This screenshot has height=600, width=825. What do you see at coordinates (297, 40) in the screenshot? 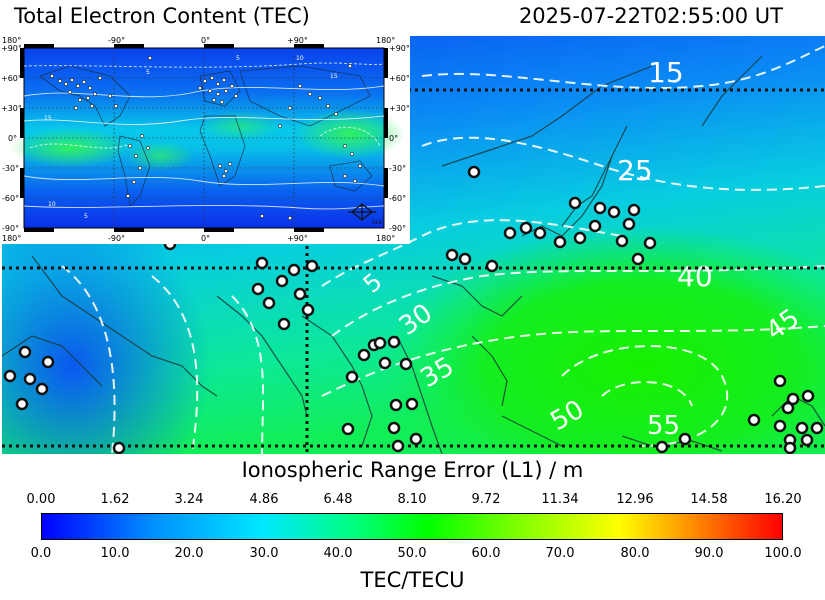
I see `inset-top-tick: +90°` at bounding box center [297, 40].